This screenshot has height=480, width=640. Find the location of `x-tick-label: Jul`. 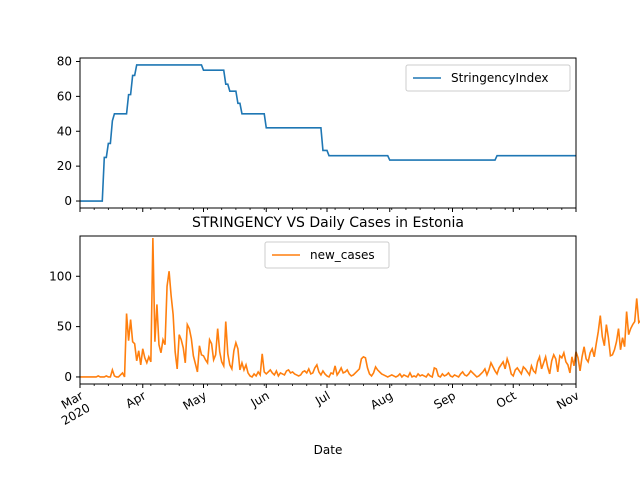

x-tick-label: Jul is located at coordinates (322, 398).